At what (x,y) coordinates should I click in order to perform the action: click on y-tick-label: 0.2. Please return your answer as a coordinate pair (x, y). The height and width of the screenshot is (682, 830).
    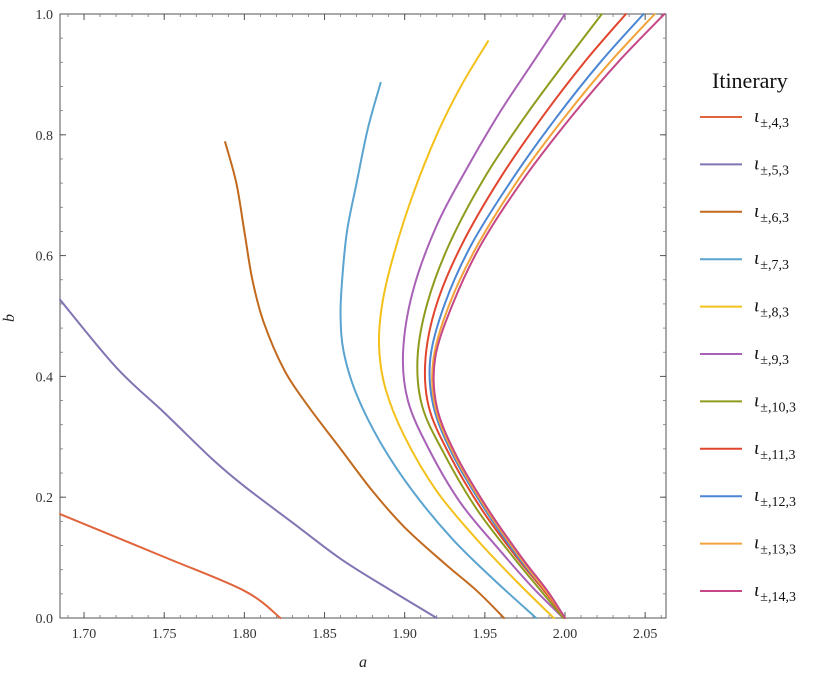
    Looking at the image, I should click on (45, 498).